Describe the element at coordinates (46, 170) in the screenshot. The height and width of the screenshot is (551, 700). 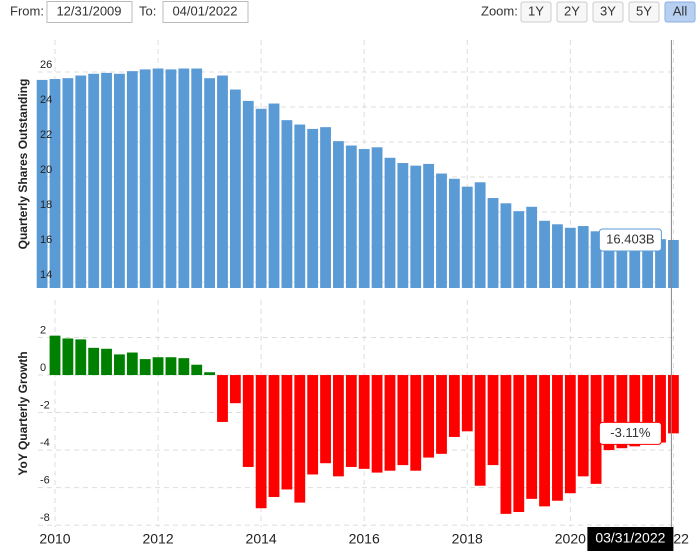
I see `y-tick-label: 20` at that location.